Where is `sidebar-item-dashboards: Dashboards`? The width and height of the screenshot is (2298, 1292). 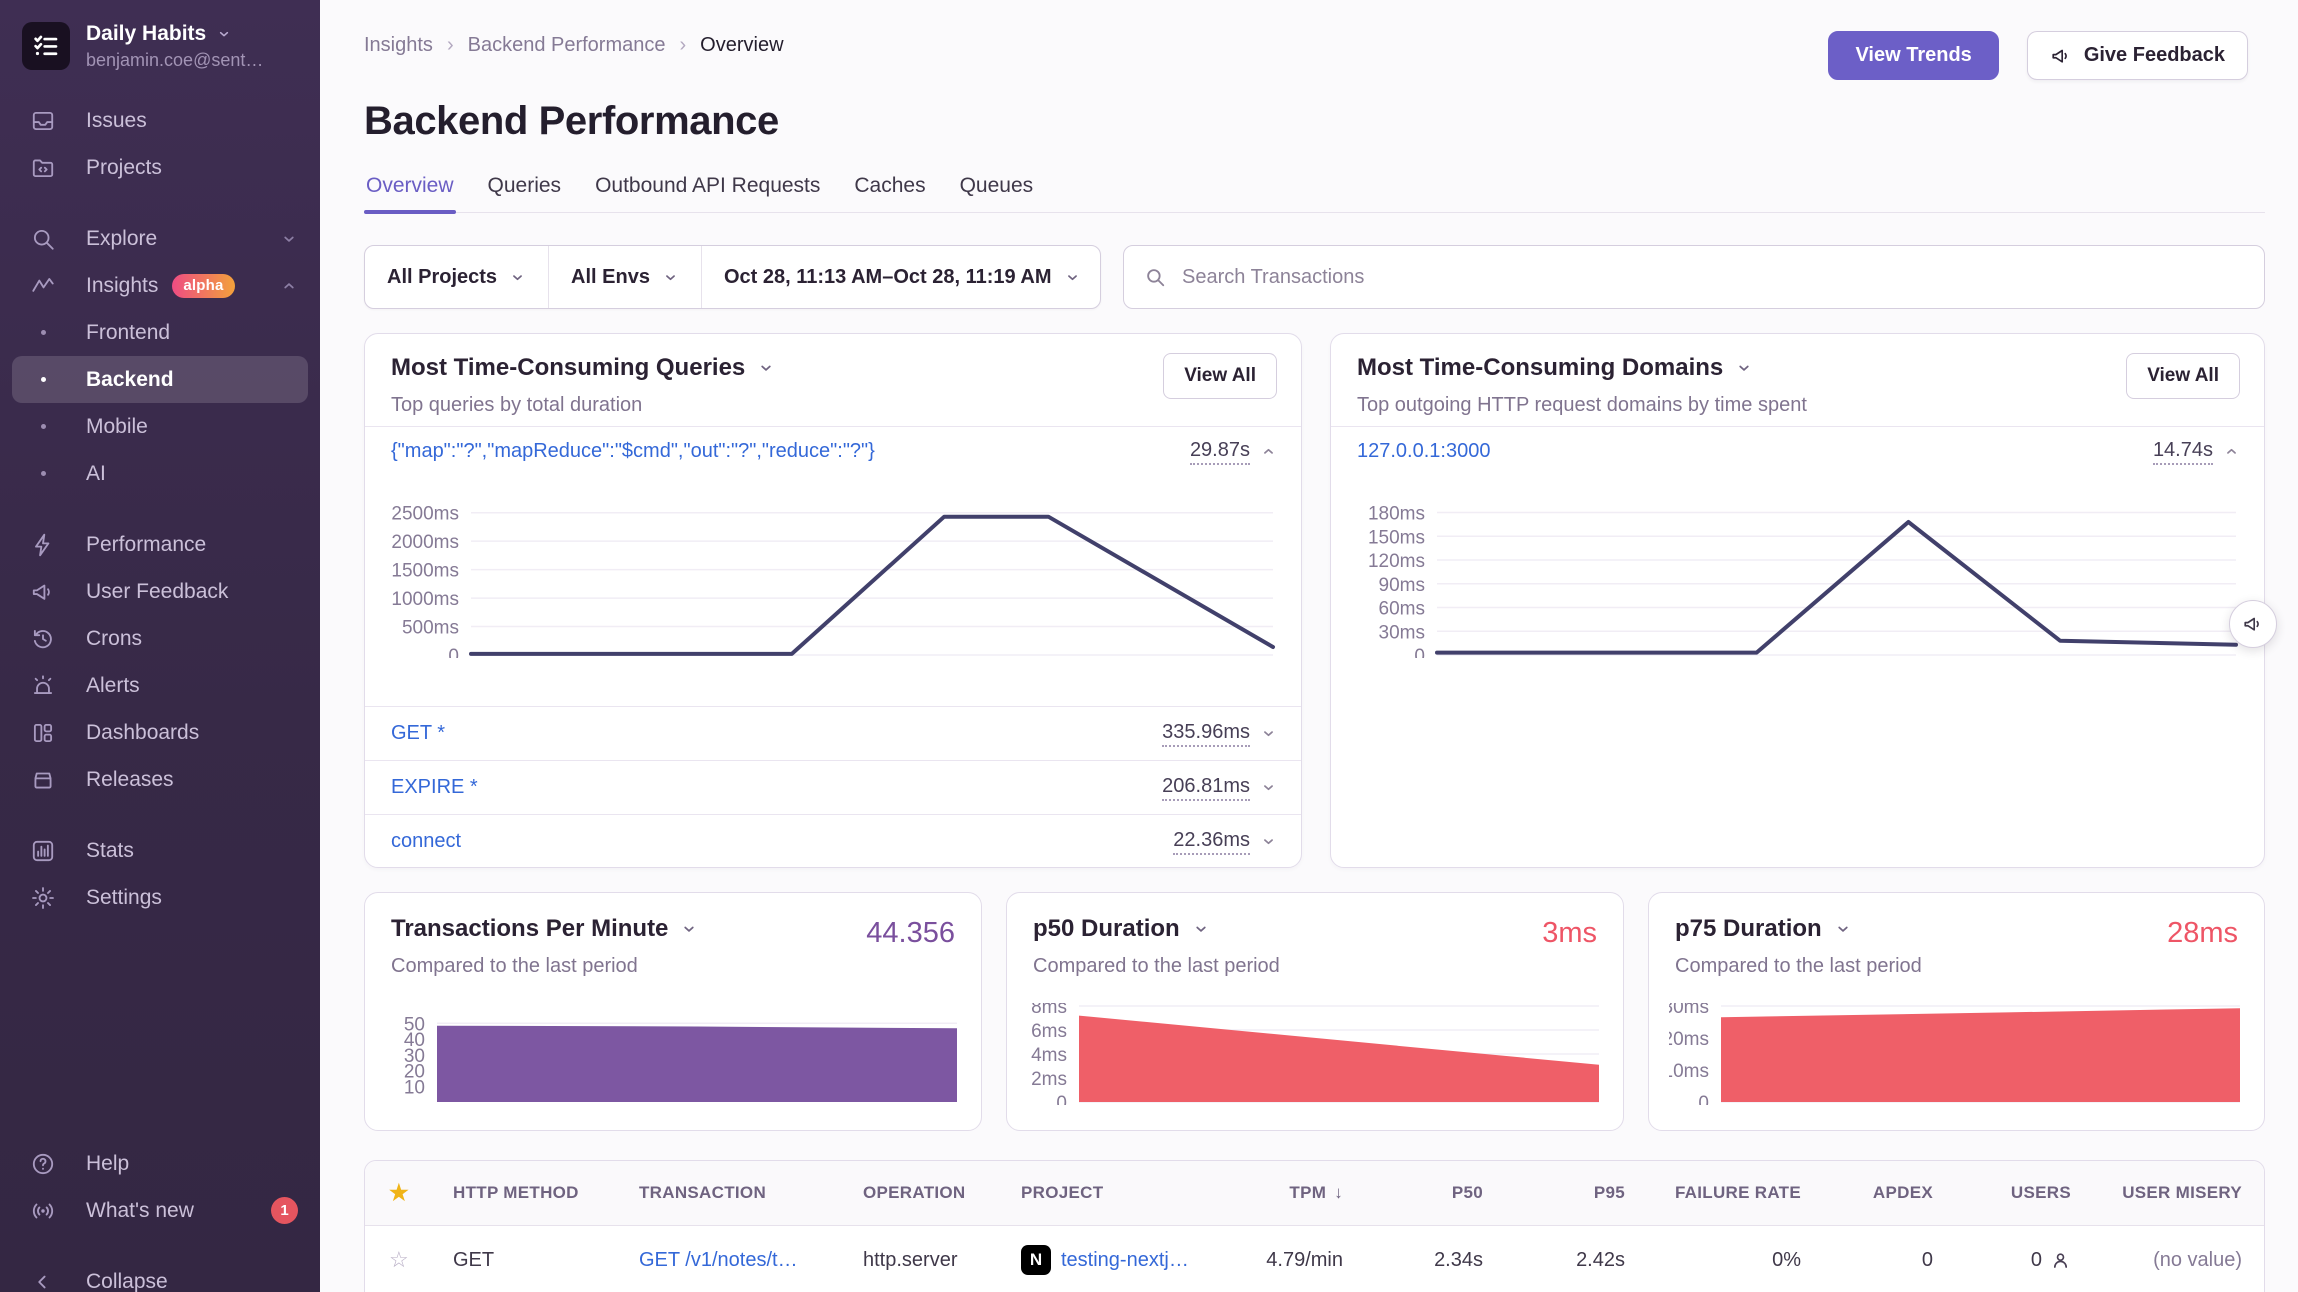
sidebar-item-dashboards: Dashboards is located at coordinates (160, 732).